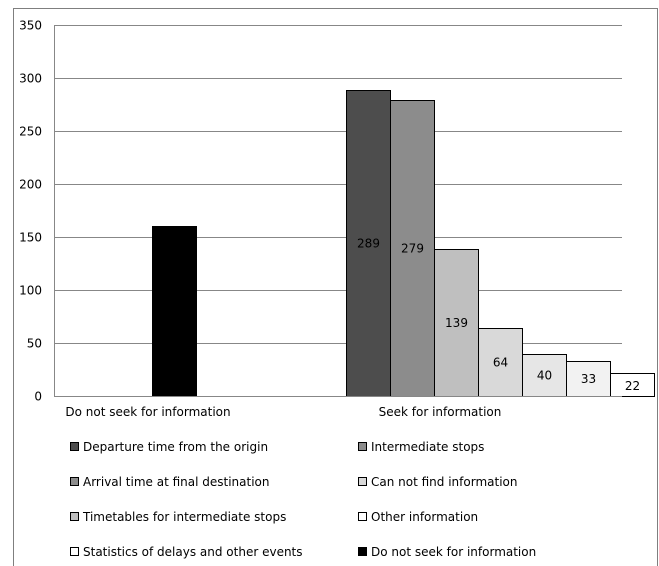  What do you see at coordinates (147, 412) in the screenshot?
I see `x-category-label: Do not seek for information` at bounding box center [147, 412].